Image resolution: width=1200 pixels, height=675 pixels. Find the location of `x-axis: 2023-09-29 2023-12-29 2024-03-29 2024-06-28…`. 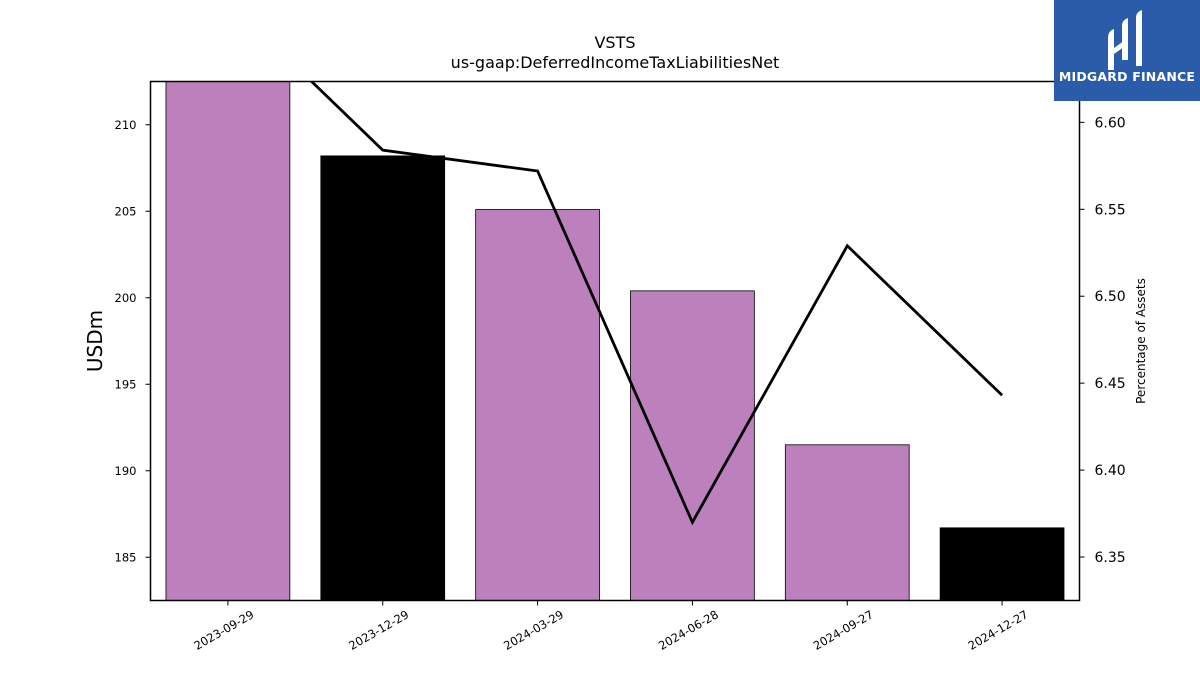

x-axis: 2023-09-29 2023-12-29 2024-03-29 2024-06-28… is located at coordinates (611, 626).